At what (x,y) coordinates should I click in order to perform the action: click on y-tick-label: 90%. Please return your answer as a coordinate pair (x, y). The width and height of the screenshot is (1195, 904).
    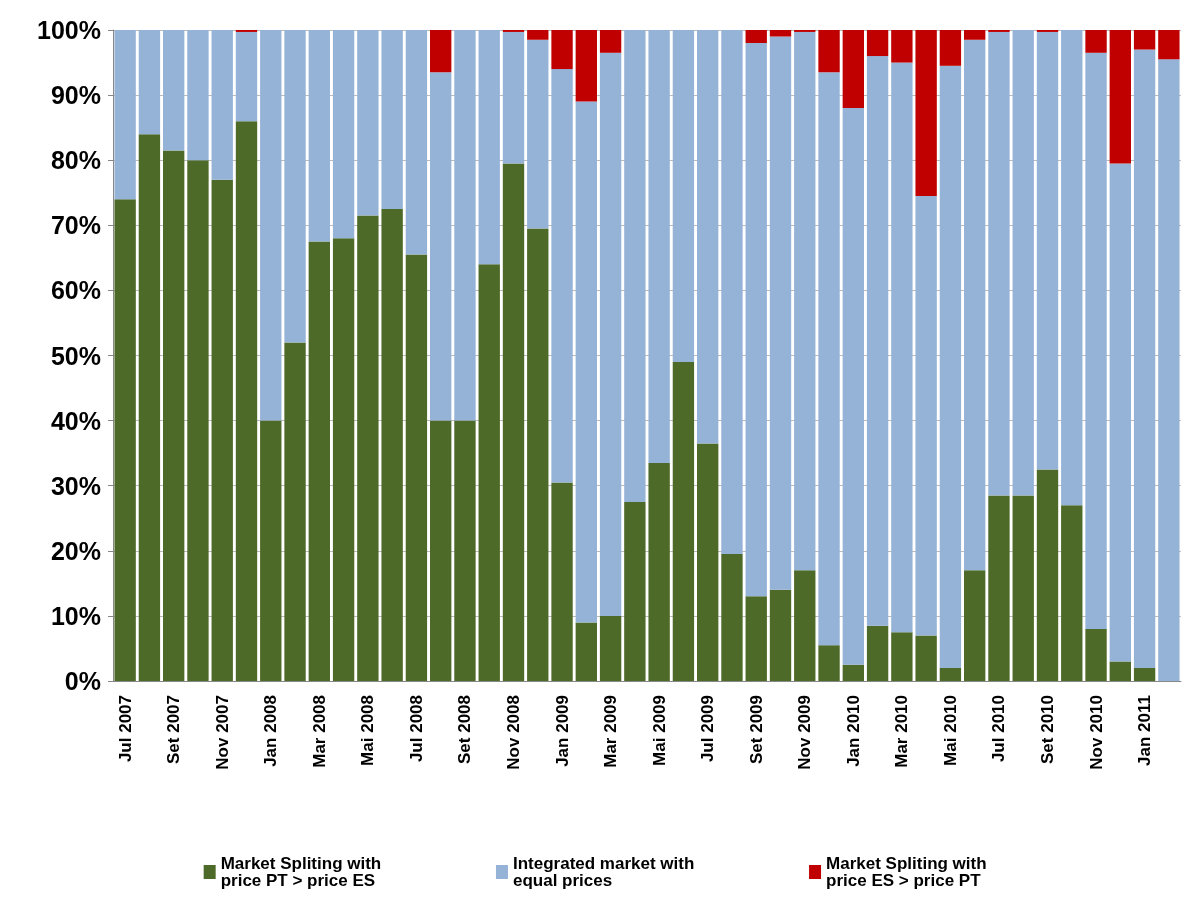
    Looking at the image, I should click on (75, 95).